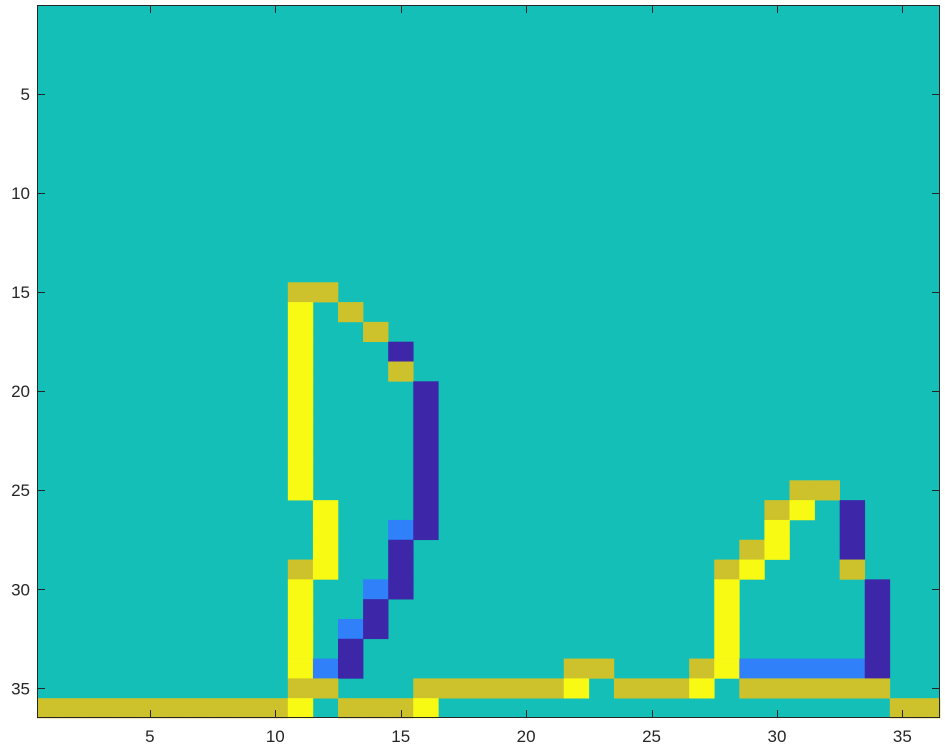  I want to click on x-tick-label: 5, so click(149, 736).